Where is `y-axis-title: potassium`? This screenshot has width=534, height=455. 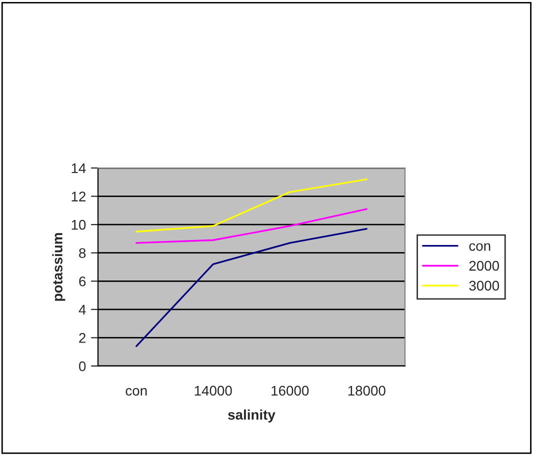 y-axis-title: potassium is located at coordinates (59, 267).